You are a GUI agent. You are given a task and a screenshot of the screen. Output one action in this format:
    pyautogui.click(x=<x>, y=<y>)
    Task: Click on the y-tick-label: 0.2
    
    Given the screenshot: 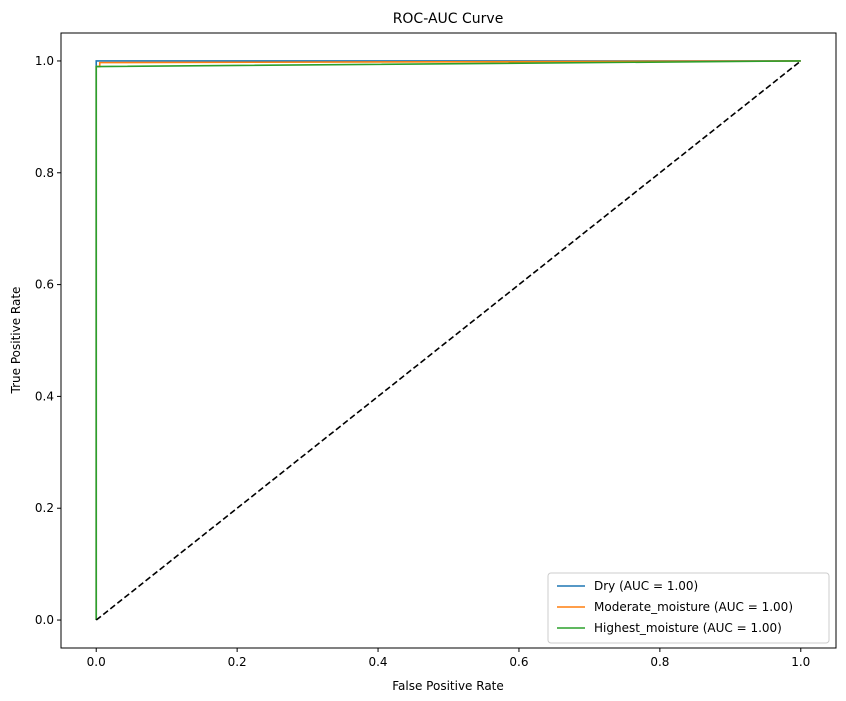 What is the action you would take?
    pyautogui.click(x=44, y=508)
    